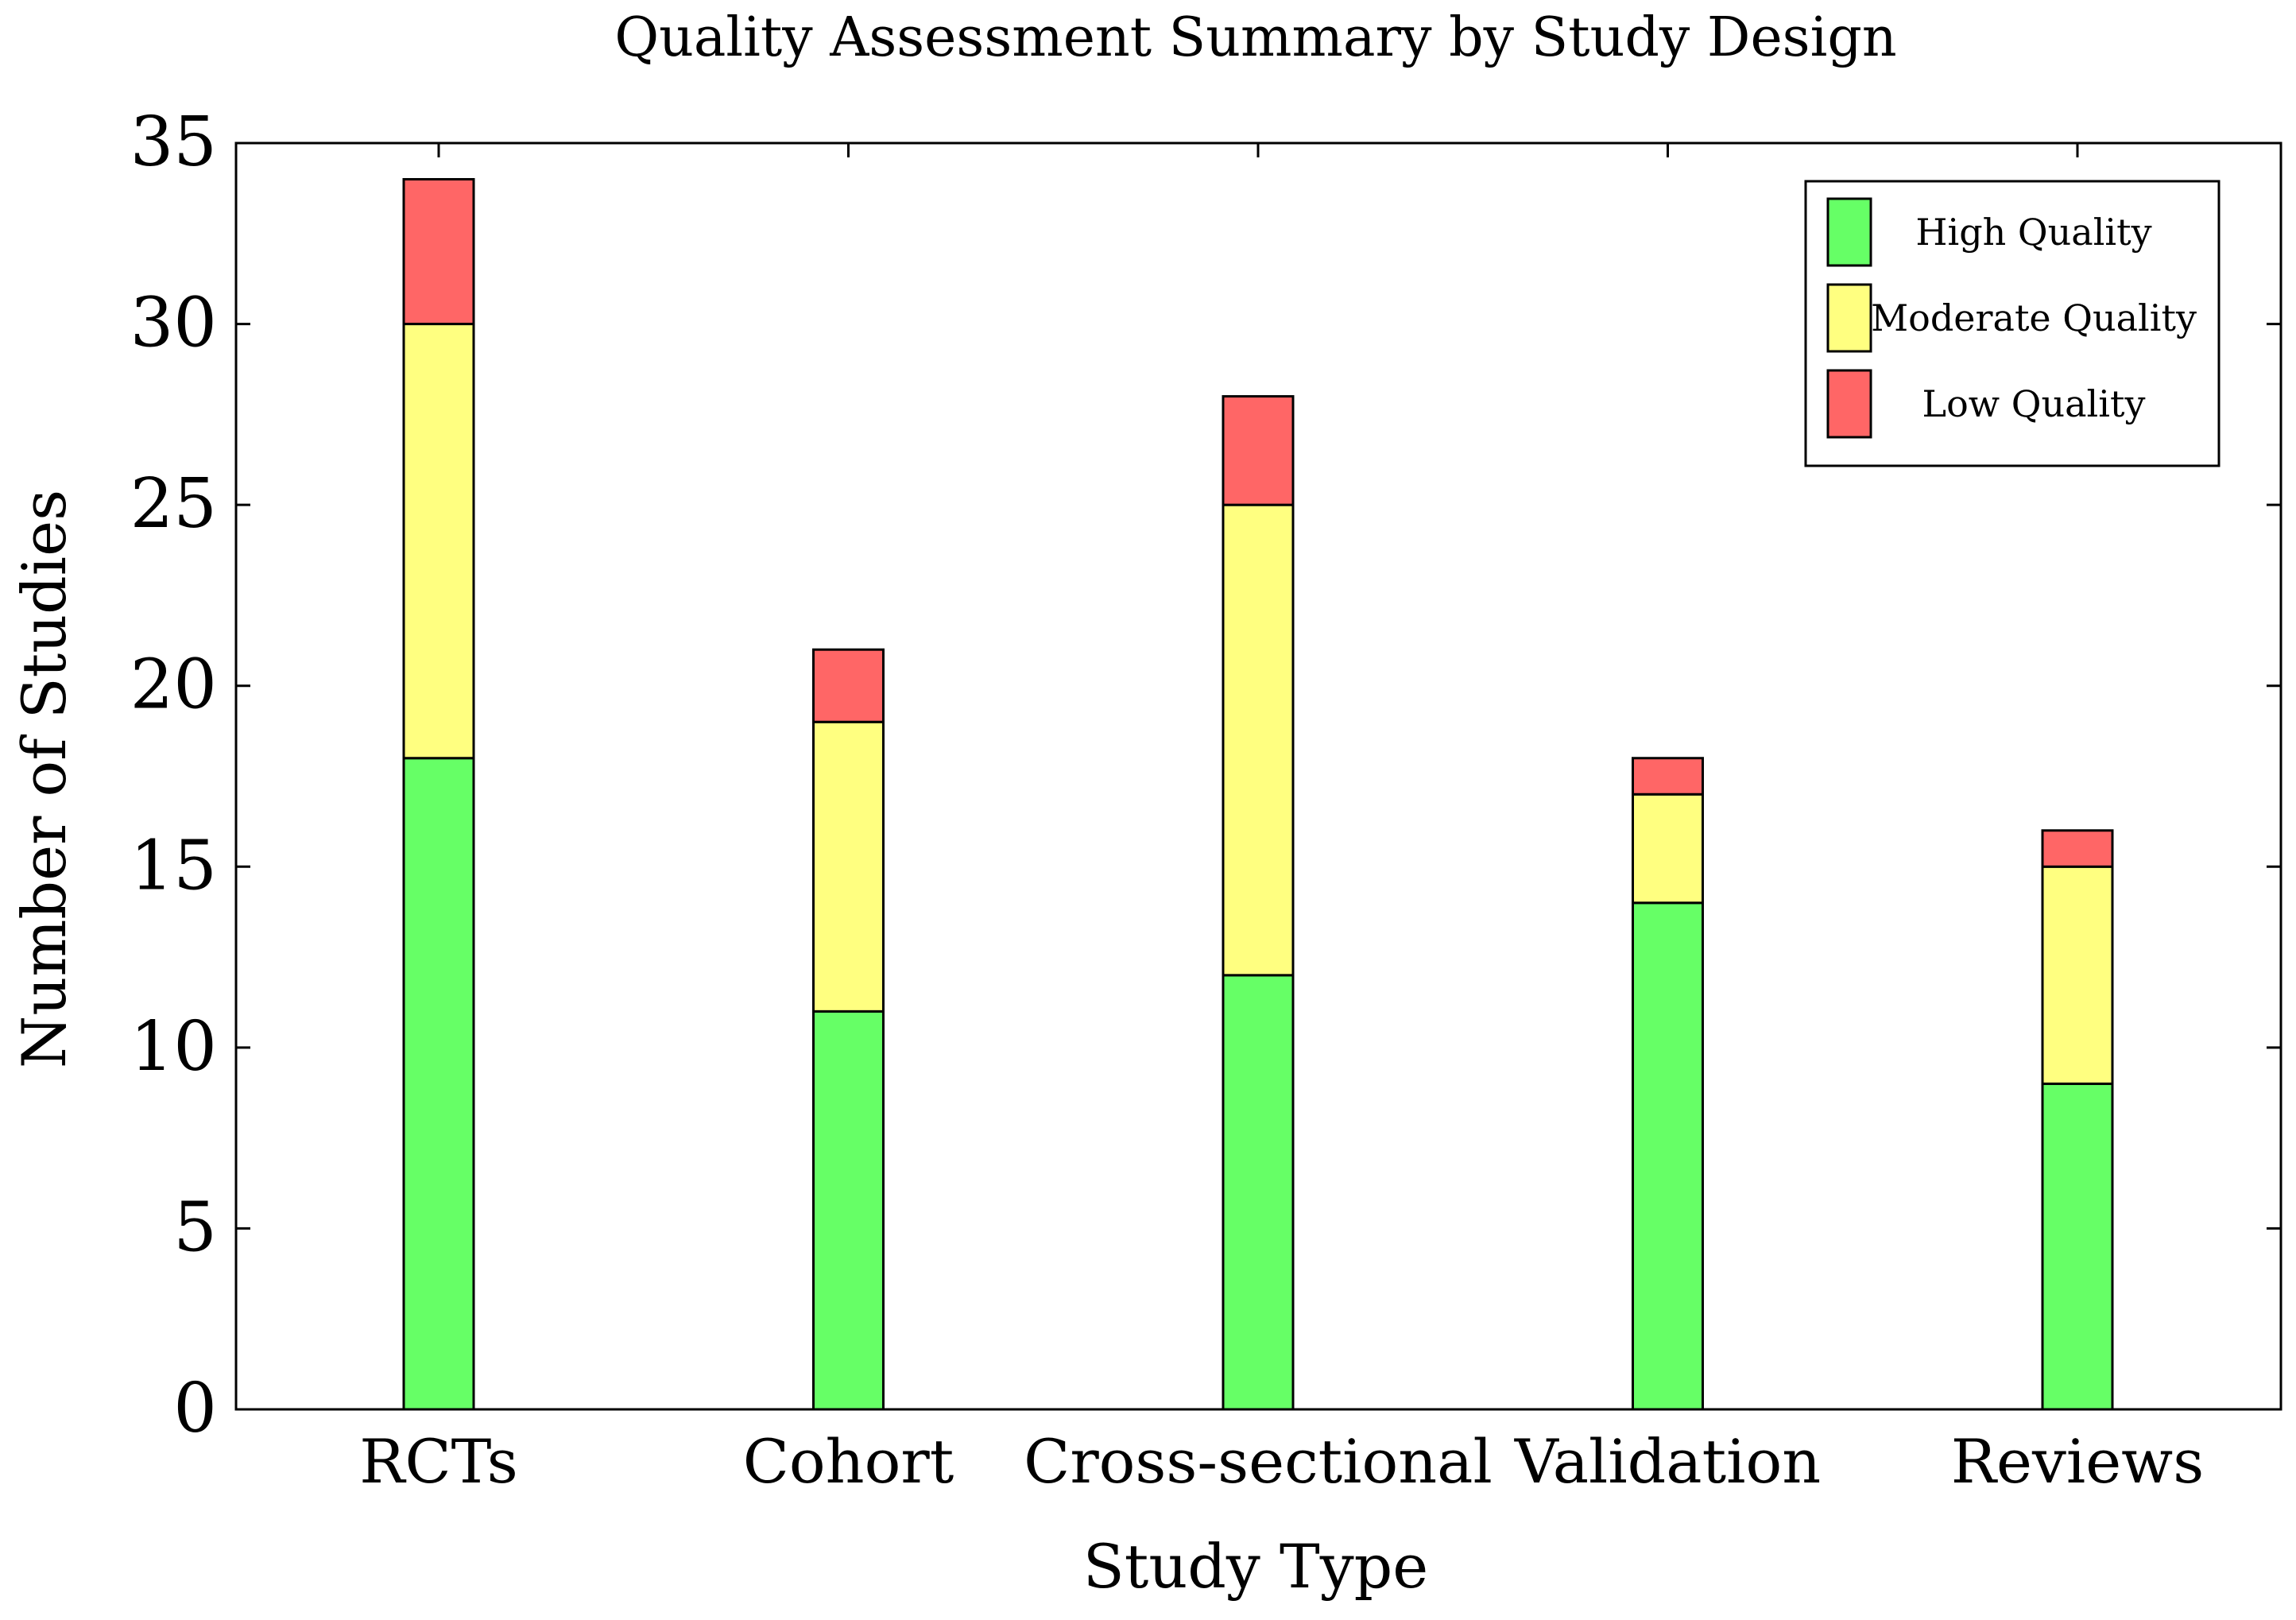 The height and width of the screenshot is (1620, 2296). What do you see at coordinates (195, 1408) in the screenshot?
I see `y-tick-label: 0` at bounding box center [195, 1408].